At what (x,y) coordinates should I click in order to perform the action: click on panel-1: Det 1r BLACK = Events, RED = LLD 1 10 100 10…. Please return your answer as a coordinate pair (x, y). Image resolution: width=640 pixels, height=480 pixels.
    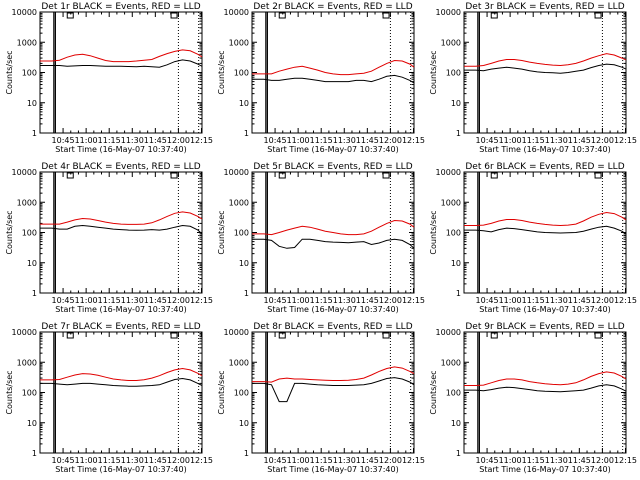
    Looking at the image, I should click on (109, 78).